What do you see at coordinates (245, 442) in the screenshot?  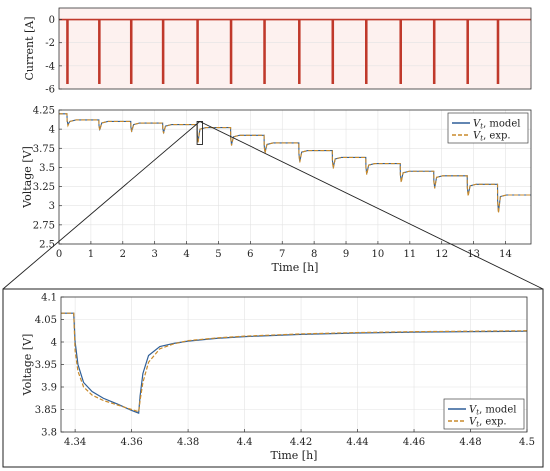 I see `x-tick-label: 4.4` at bounding box center [245, 442].